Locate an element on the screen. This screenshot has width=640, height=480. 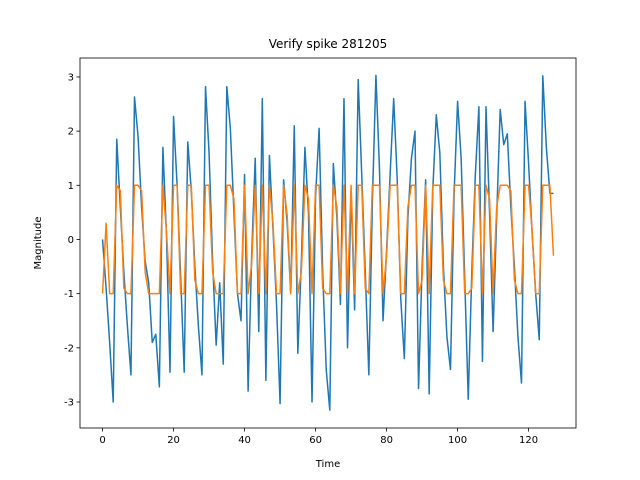
y-tick-label: -3 is located at coordinates (69, 402).